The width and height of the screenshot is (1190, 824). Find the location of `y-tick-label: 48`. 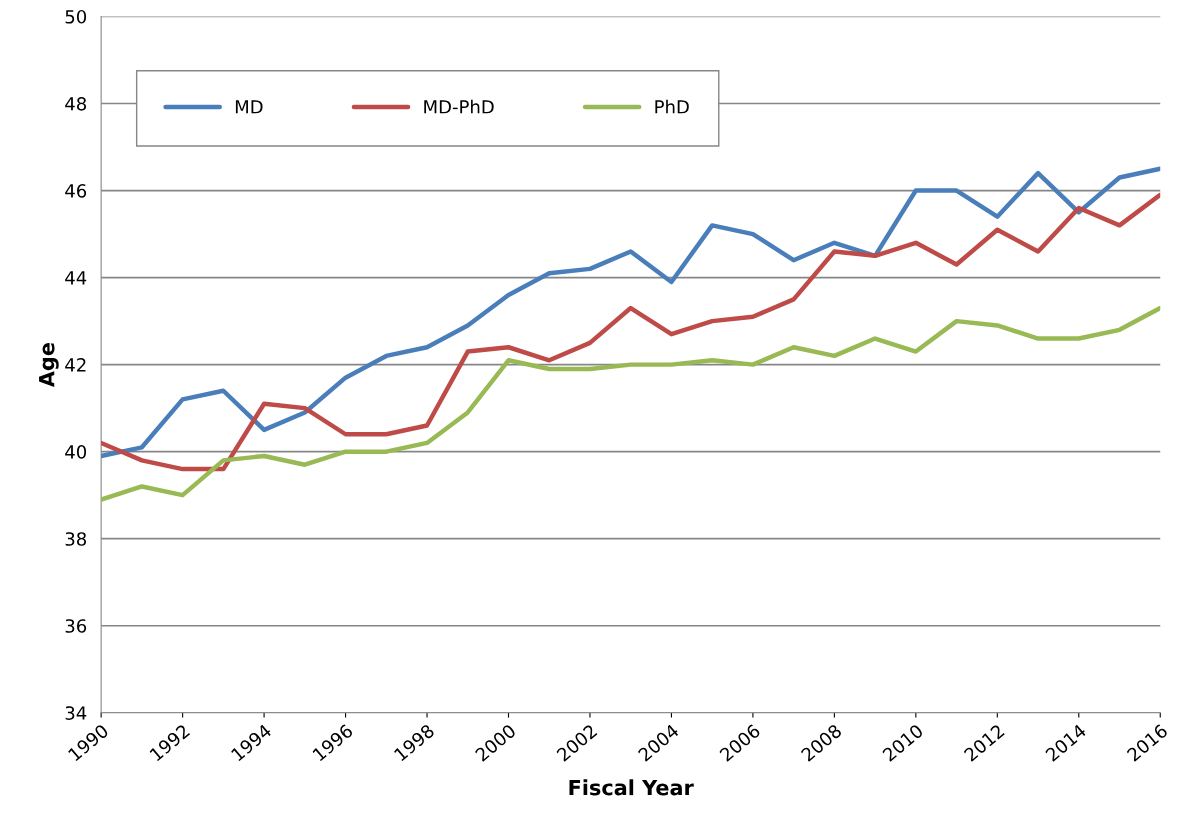

y-tick-label: 48 is located at coordinates (76, 103).